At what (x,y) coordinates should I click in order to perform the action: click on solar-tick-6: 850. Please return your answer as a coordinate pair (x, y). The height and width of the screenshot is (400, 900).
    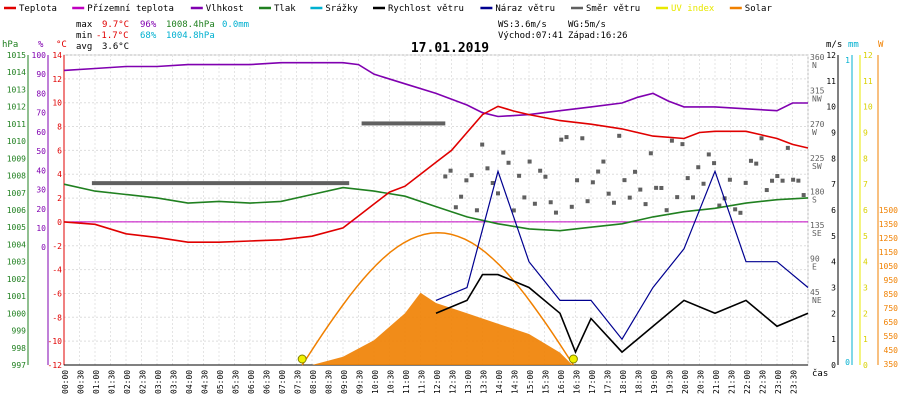
    Looking at the image, I should click on (891, 294).